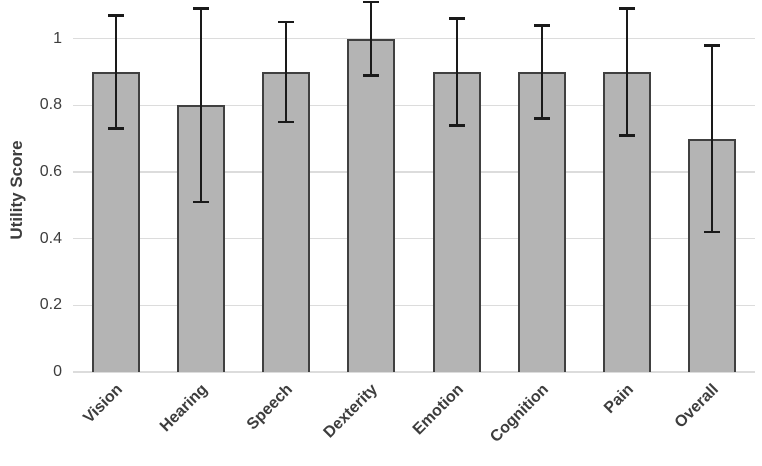  What do you see at coordinates (627, 135) in the screenshot?
I see `error-cap-bottom-pain` at bounding box center [627, 135].